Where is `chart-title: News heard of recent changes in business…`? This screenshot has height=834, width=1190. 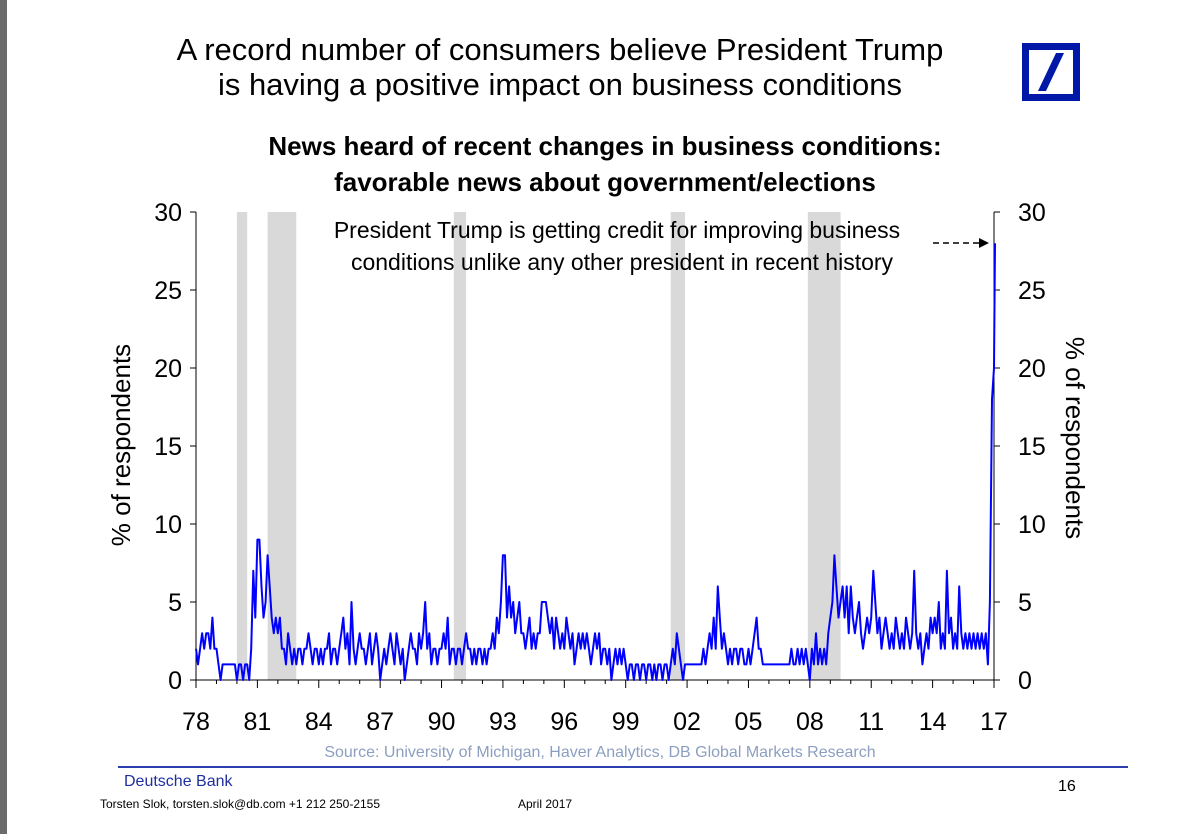 chart-title: News heard of recent changes in business… is located at coordinates (605, 164).